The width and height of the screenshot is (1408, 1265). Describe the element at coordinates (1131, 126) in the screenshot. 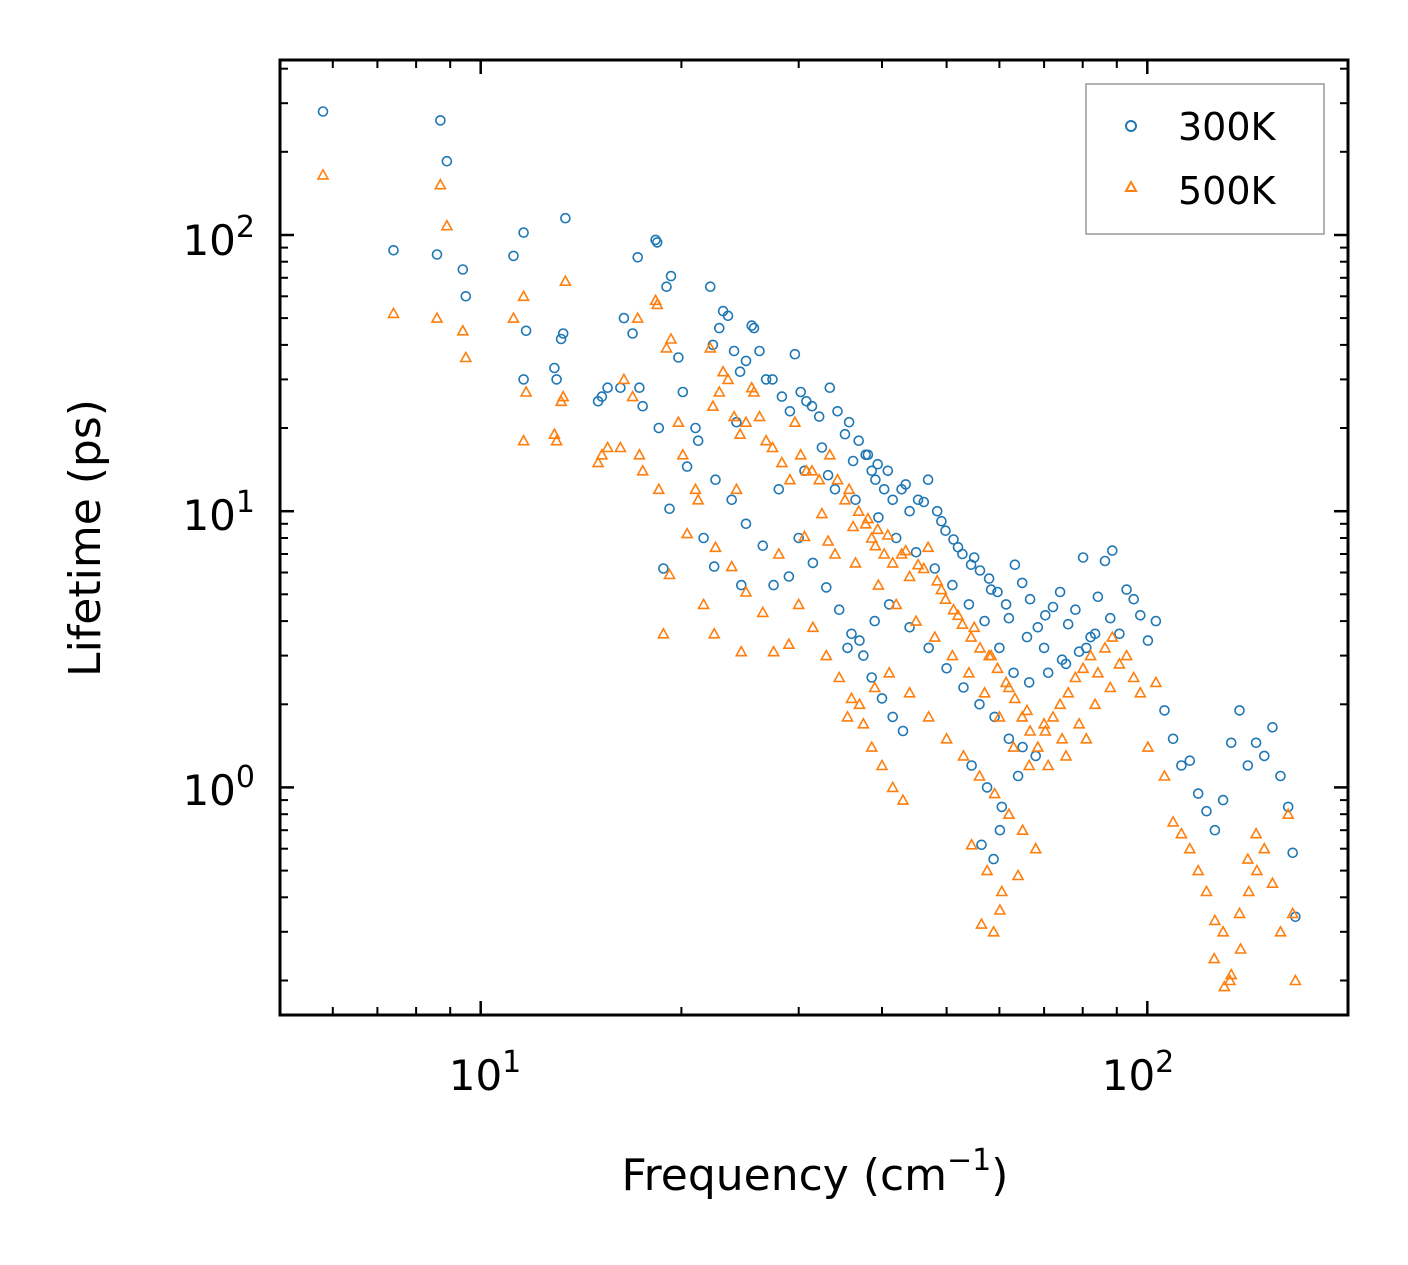

I see `legend-marker-300k` at that location.